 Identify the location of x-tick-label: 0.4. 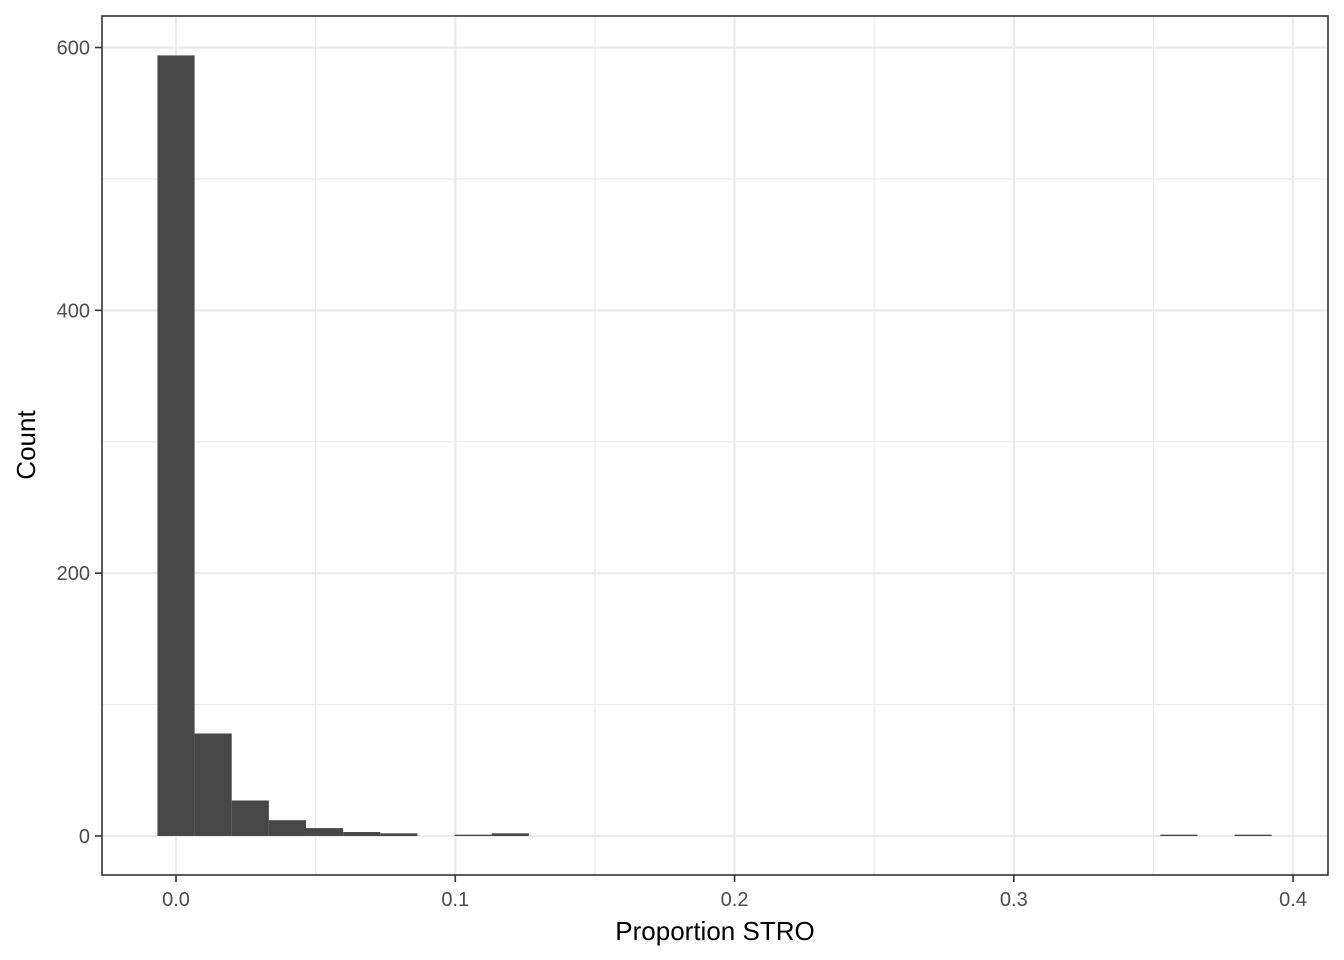
(1293, 900).